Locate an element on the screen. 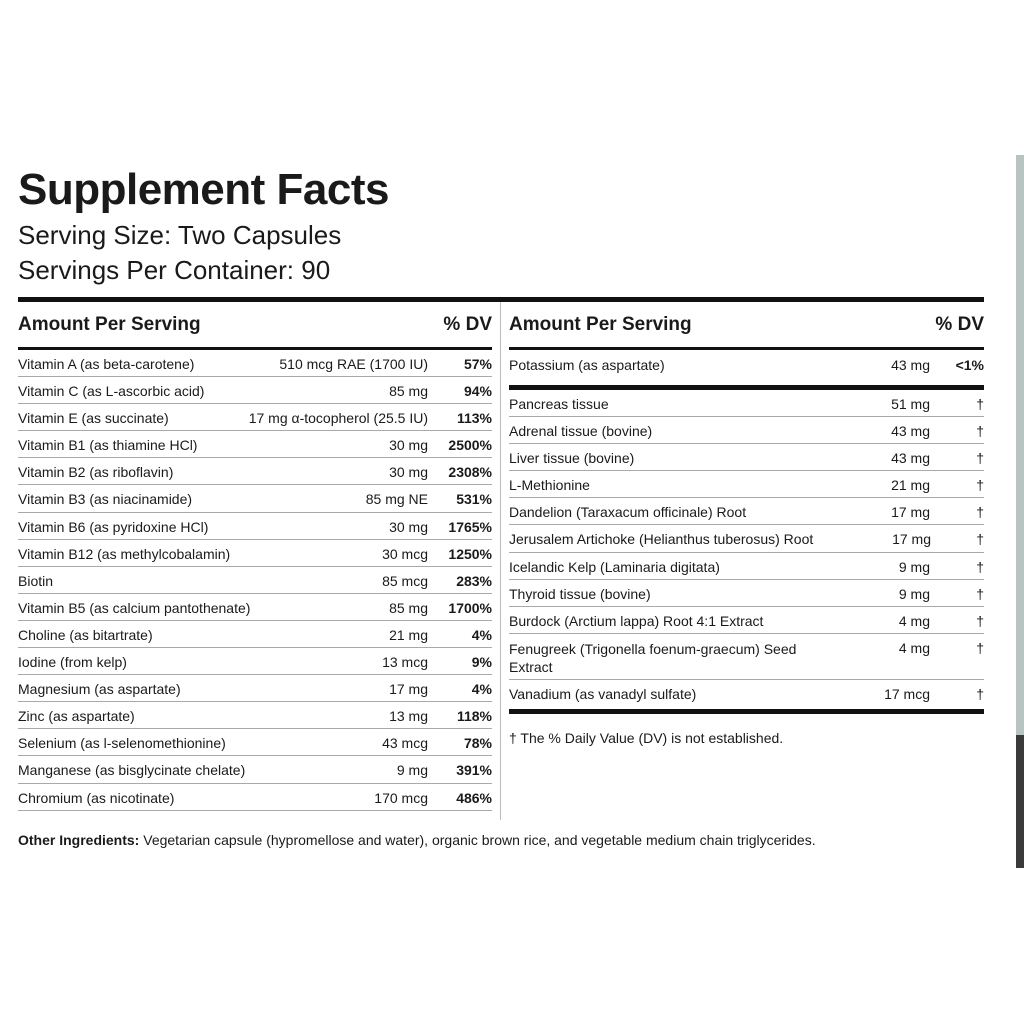 The image size is (1024, 1024). nutrient-amount: 51 mg is located at coordinates (910, 404).